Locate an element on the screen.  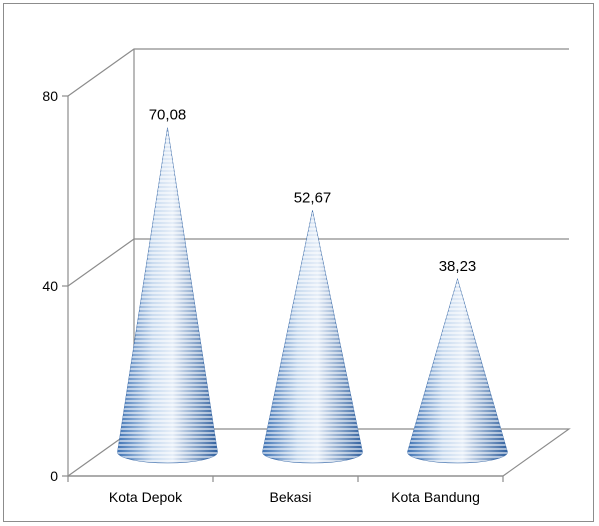
y-tick-label-40: 40 is located at coordinates (50, 286).